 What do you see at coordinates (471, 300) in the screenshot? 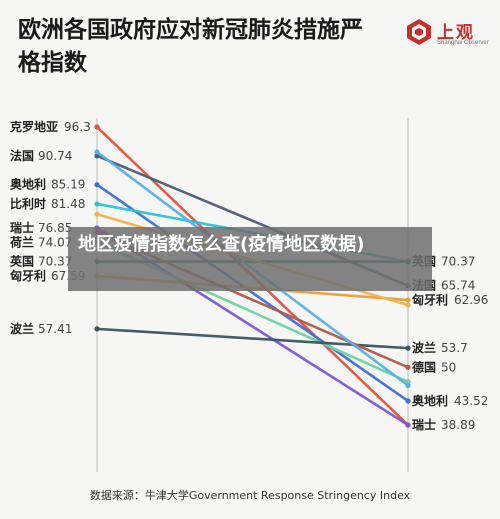
I see `right-label-value-2: 62.96` at bounding box center [471, 300].